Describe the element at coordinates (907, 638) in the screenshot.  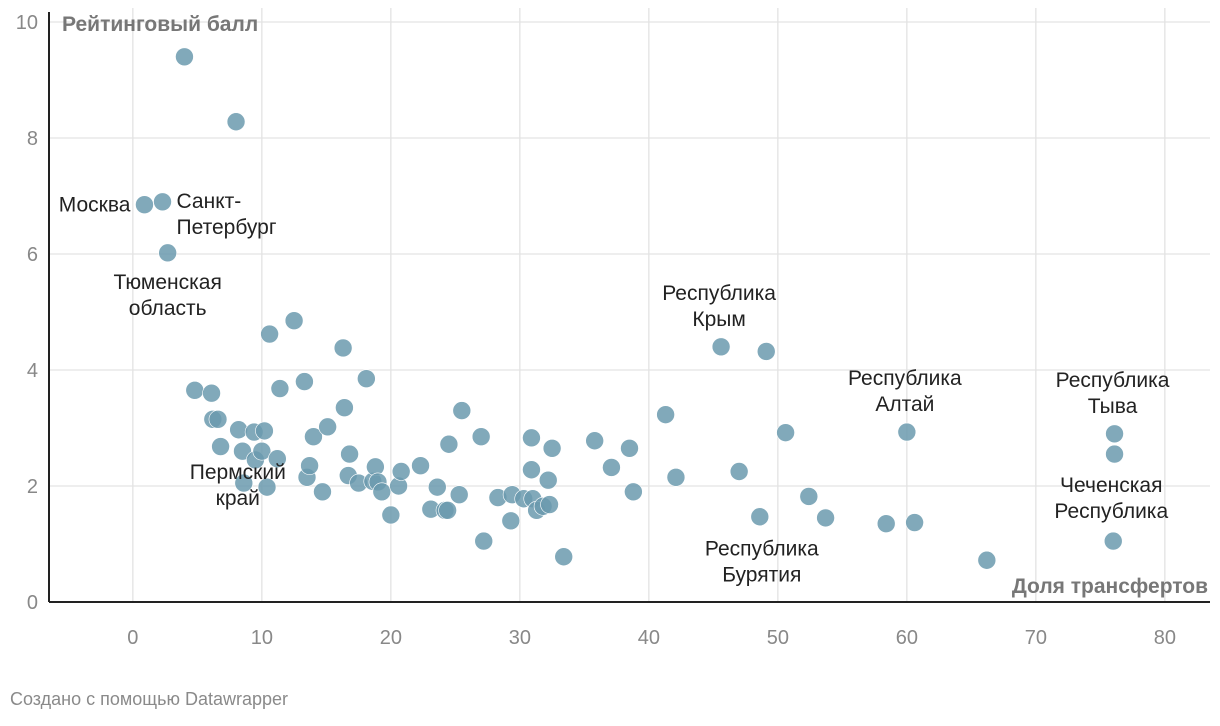
I see `x-tick-label: 60` at that location.